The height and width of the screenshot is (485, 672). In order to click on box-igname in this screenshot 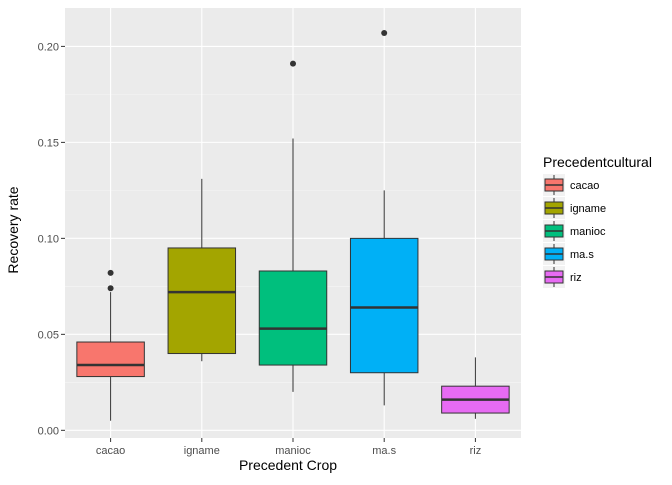, I will do `click(202, 270)`.